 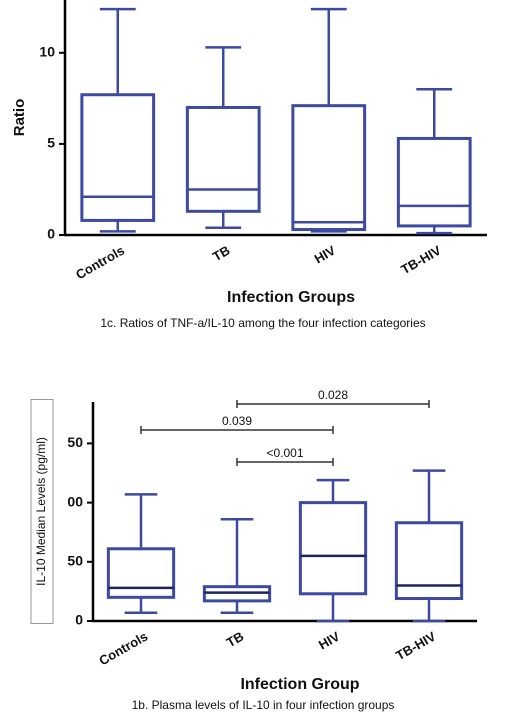 What do you see at coordinates (75, 501) in the screenshot?
I see `y-tick-label: 00` at bounding box center [75, 501].